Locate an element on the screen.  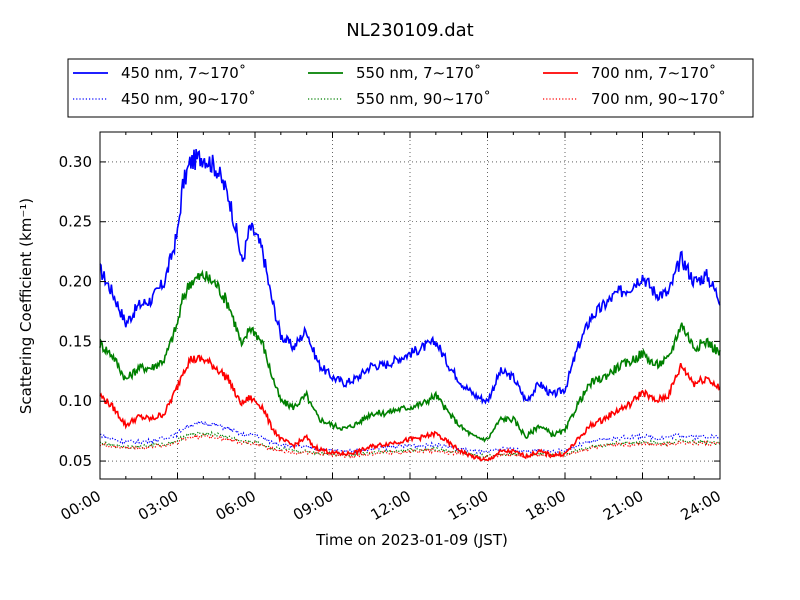
chart-title: NL230109.dat is located at coordinates (409, 30).